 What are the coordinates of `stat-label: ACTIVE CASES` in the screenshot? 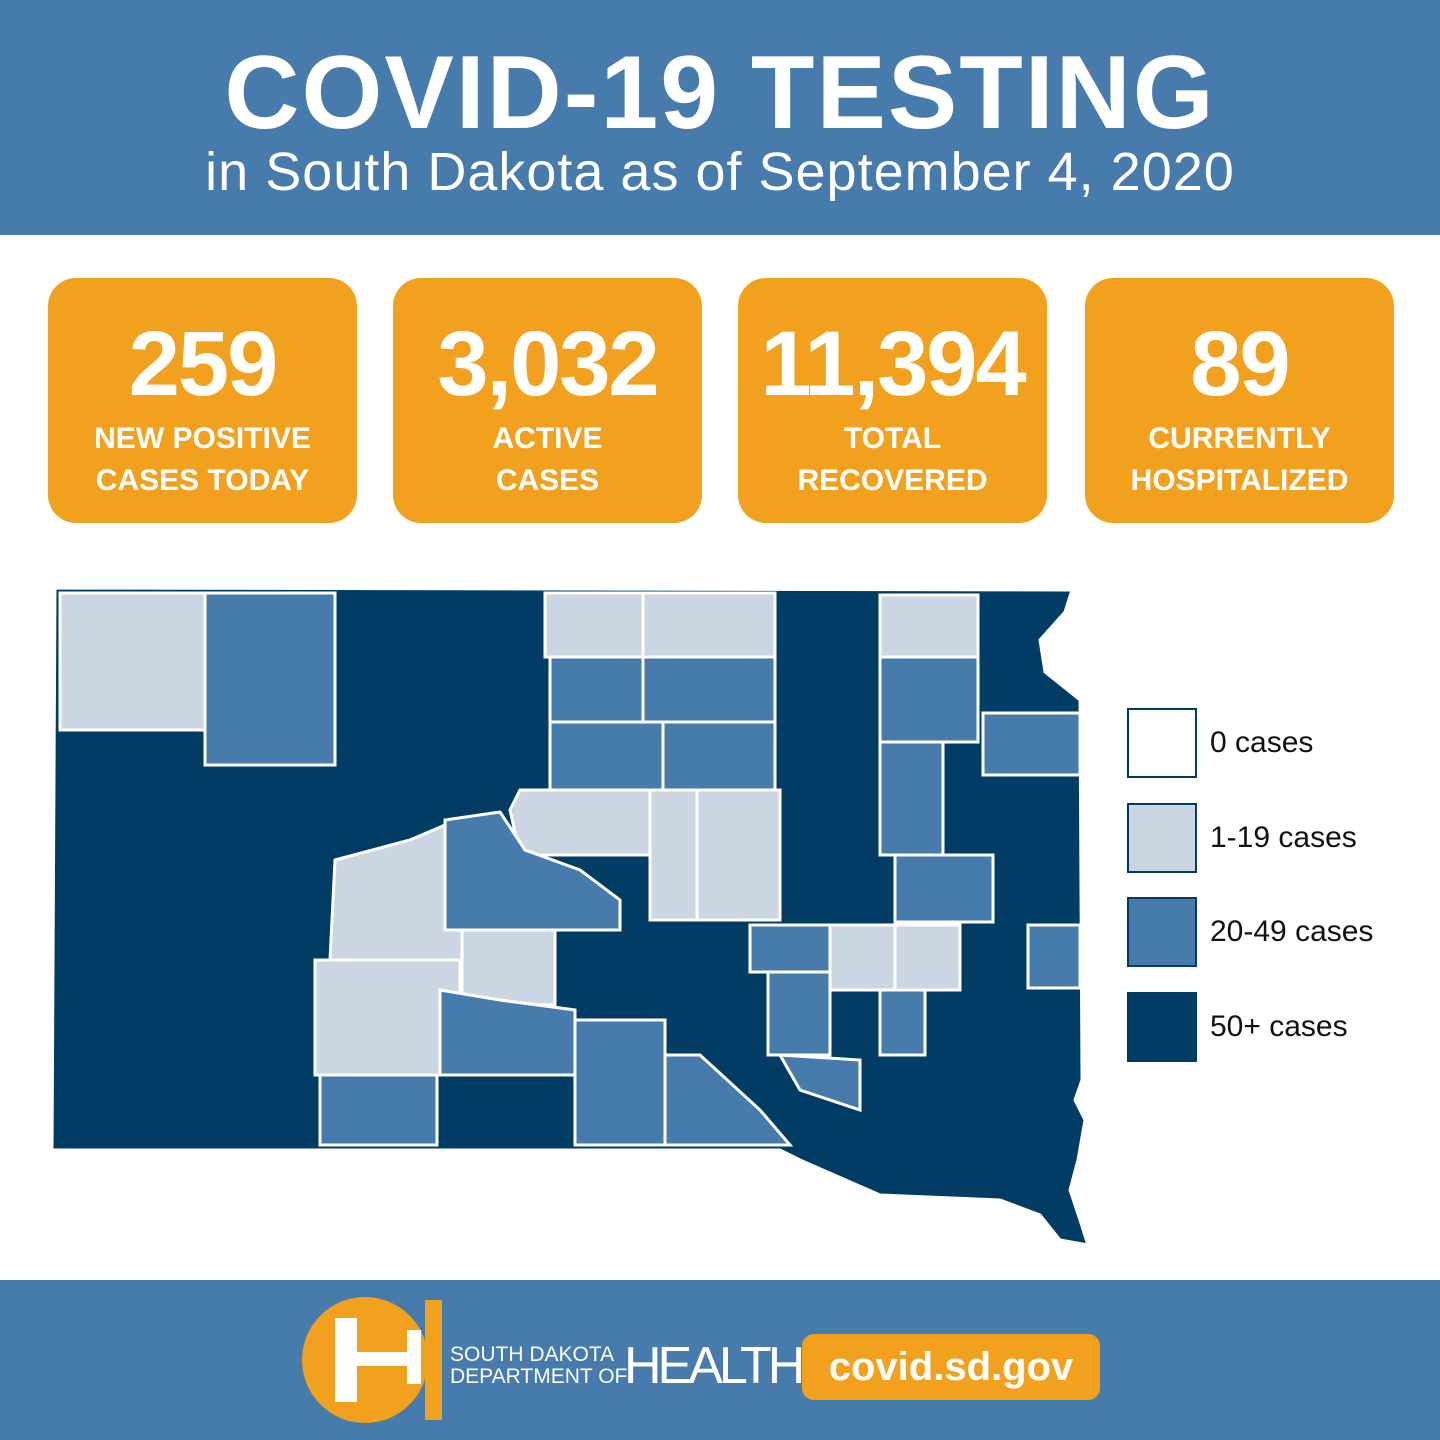 It's located at (547, 460).